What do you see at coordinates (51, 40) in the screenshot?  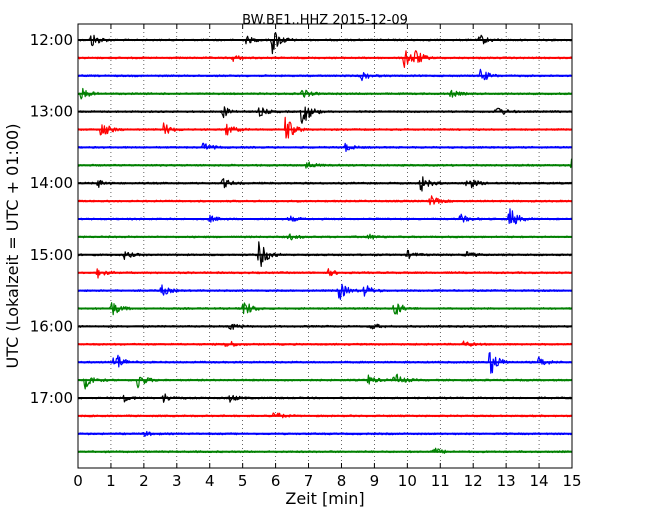 I see `y-tick-label: 12:00` at bounding box center [51, 40].